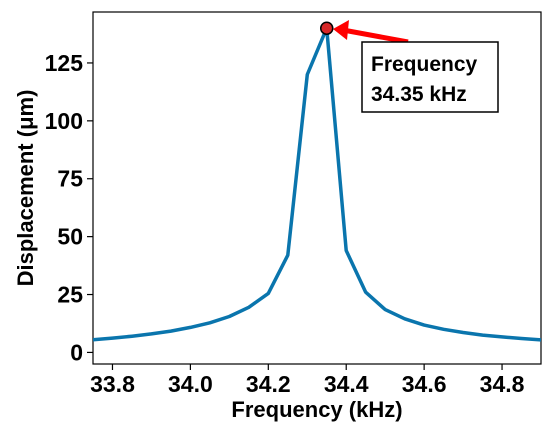 The image size is (550, 430). What do you see at coordinates (69, 207) in the screenshot?
I see `y-axis-ticks: 0 25 50 75 100 125` at bounding box center [69, 207].